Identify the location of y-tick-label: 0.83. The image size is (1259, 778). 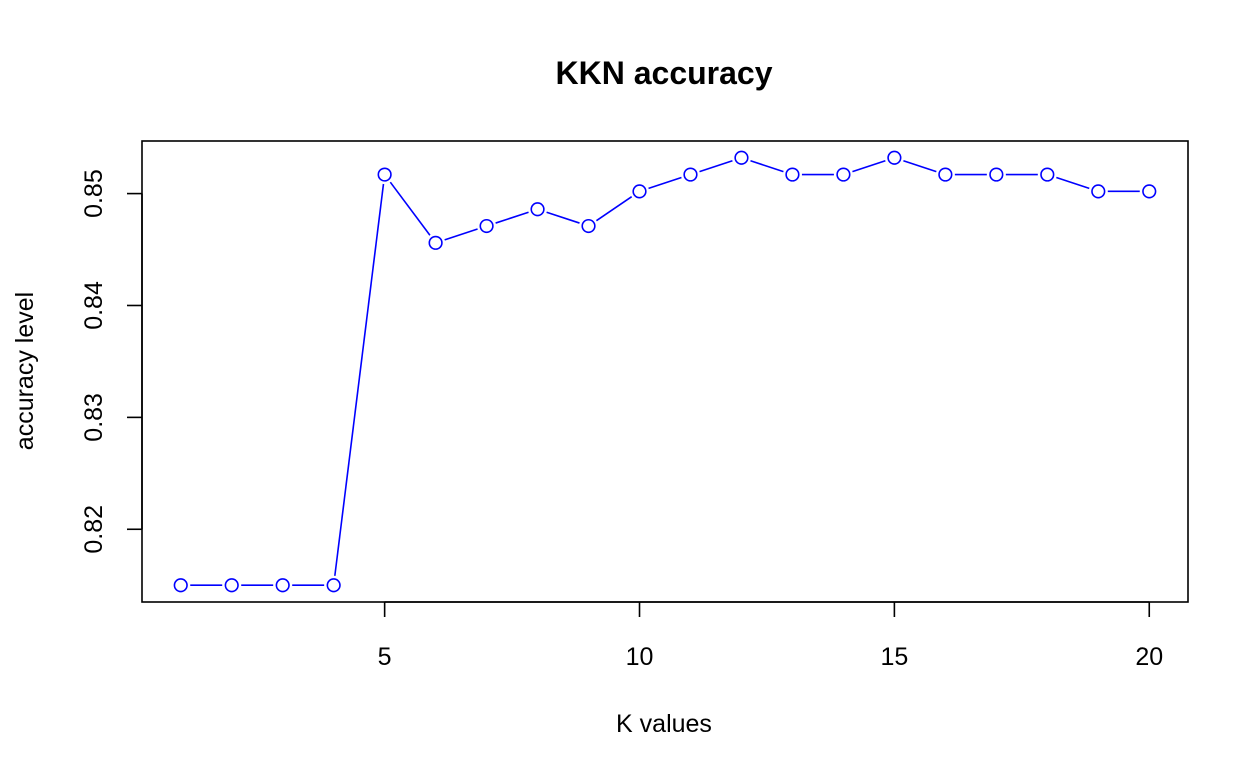
(94, 417).